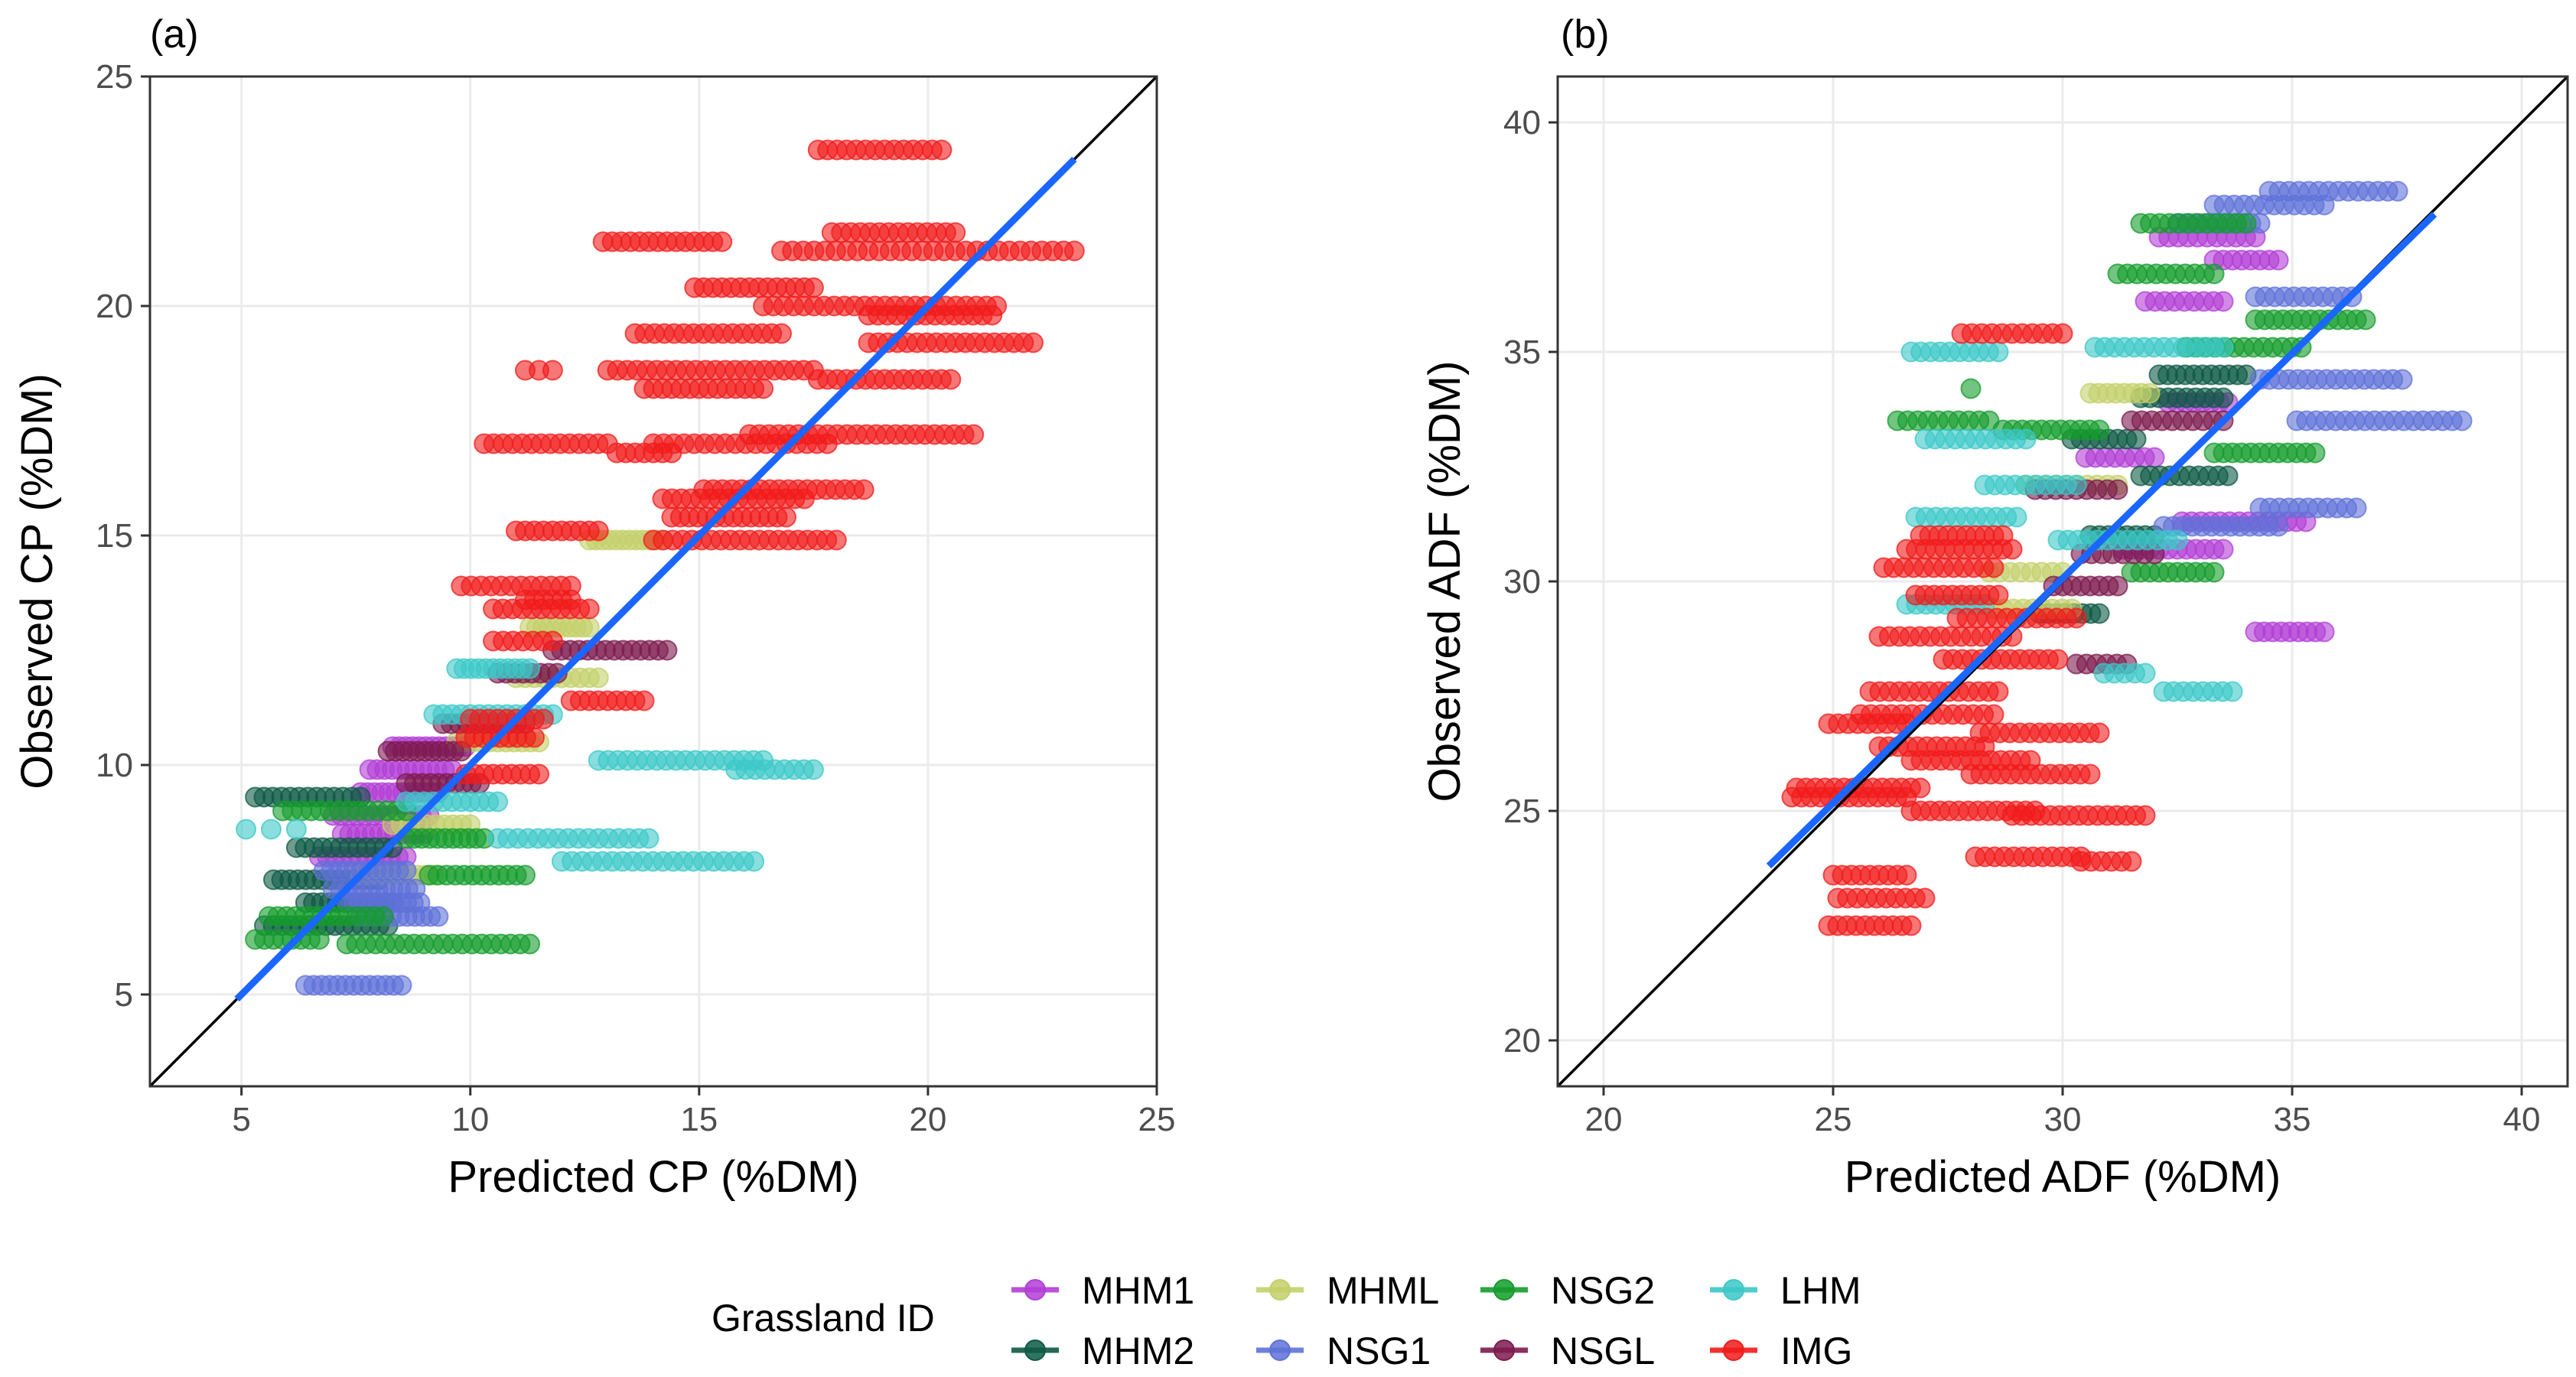 This screenshot has height=1377, width=2576. Describe the element at coordinates (824, 1318) in the screenshot. I see `legend-title: Grassland ID` at that location.